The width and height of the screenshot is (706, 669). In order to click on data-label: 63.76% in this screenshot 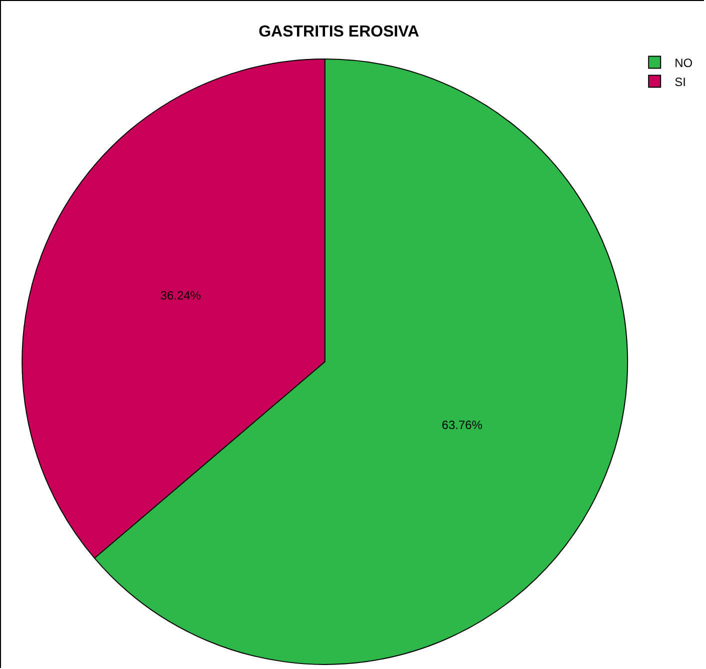, I will do `click(462, 425)`.